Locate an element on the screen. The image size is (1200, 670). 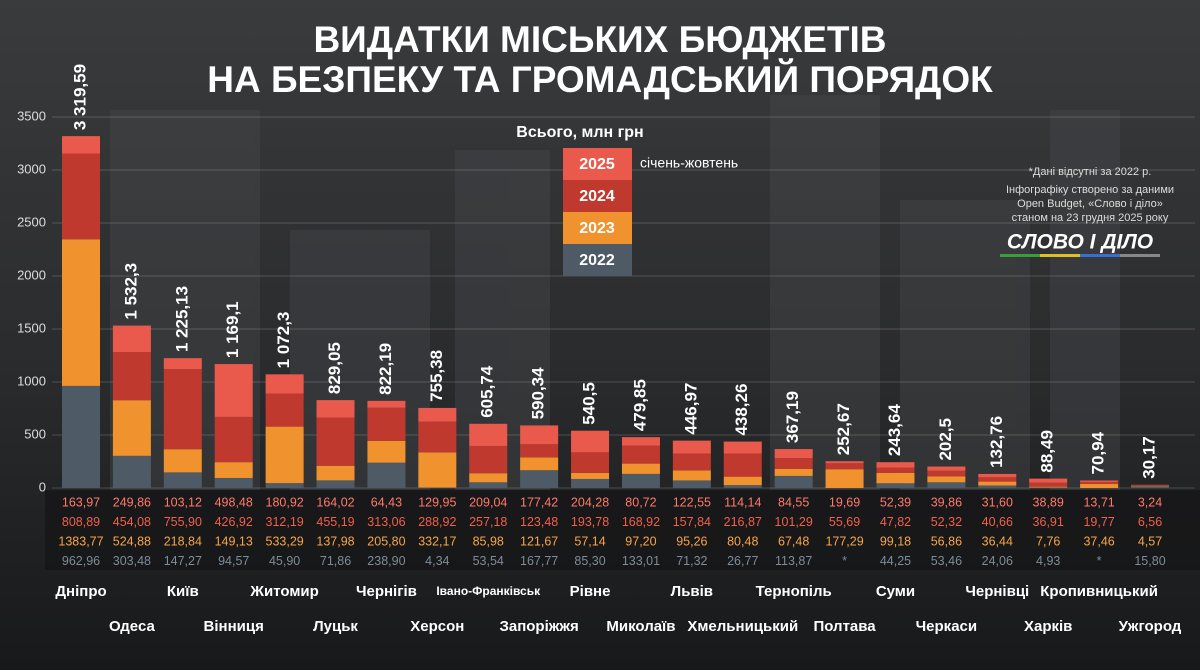
legend-label: 2025 is located at coordinates (597, 164).